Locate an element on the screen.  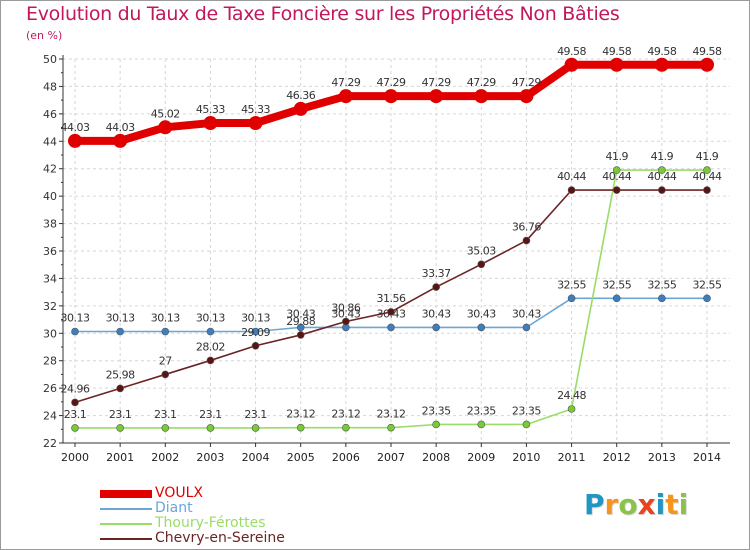
x-tick-label: 2000 is located at coordinates (75, 457).